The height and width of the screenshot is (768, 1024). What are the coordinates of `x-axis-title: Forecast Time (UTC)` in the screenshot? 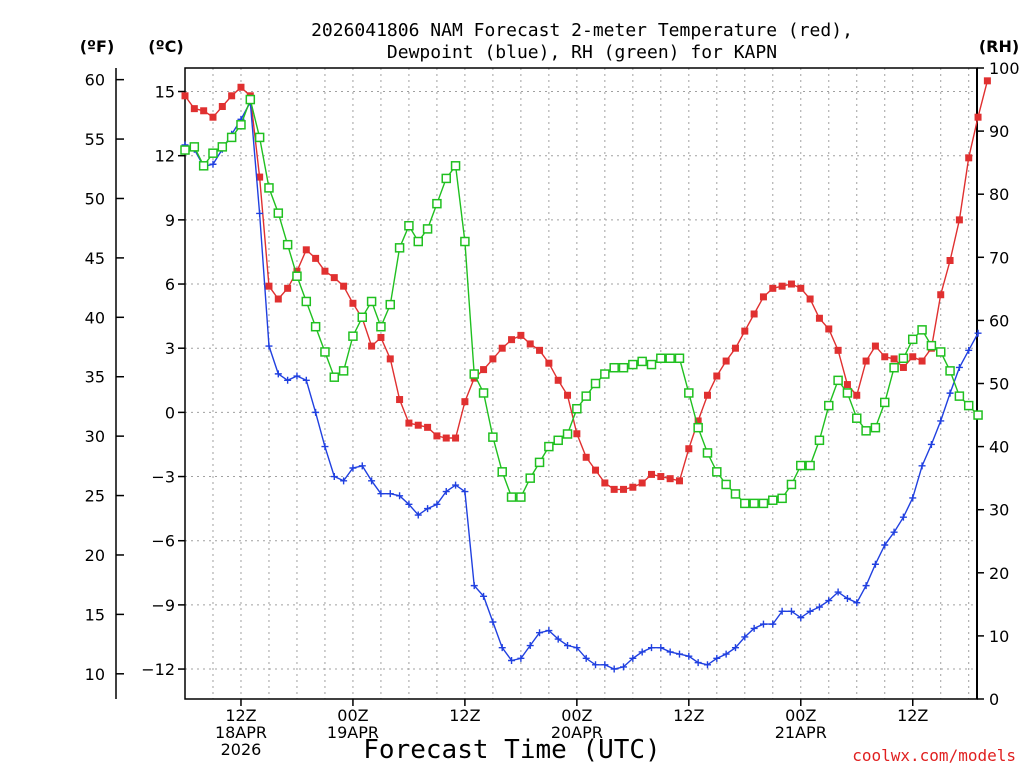 It's located at (511, 750).